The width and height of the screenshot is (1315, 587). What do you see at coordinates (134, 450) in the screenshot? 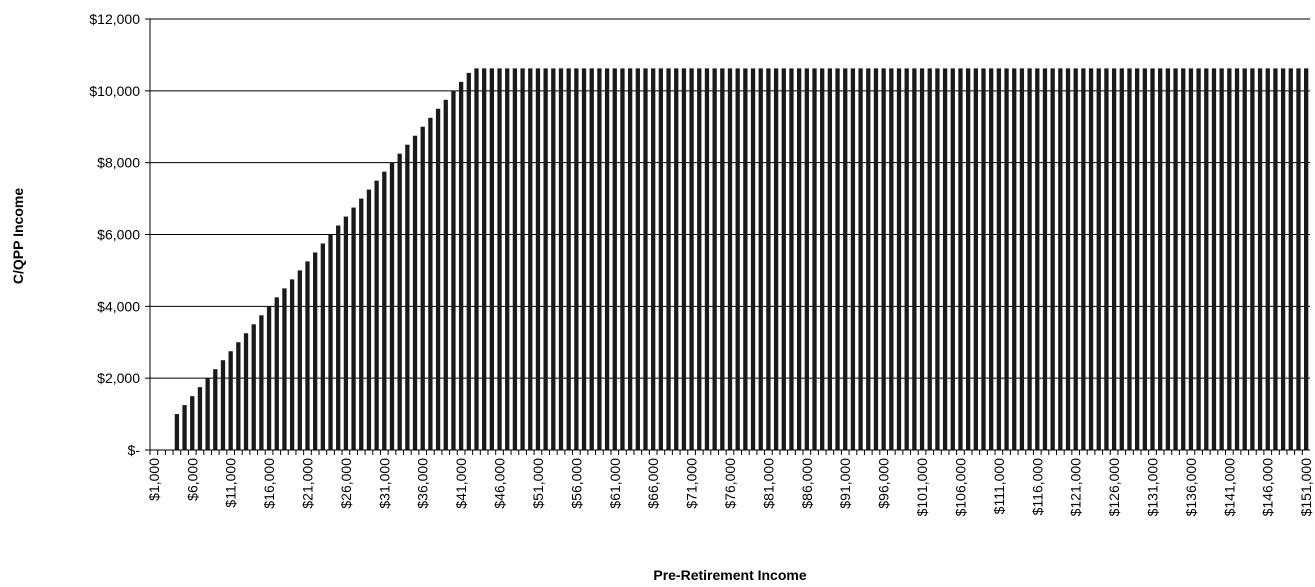
I see `y-tick-label: $-` at bounding box center [134, 450].